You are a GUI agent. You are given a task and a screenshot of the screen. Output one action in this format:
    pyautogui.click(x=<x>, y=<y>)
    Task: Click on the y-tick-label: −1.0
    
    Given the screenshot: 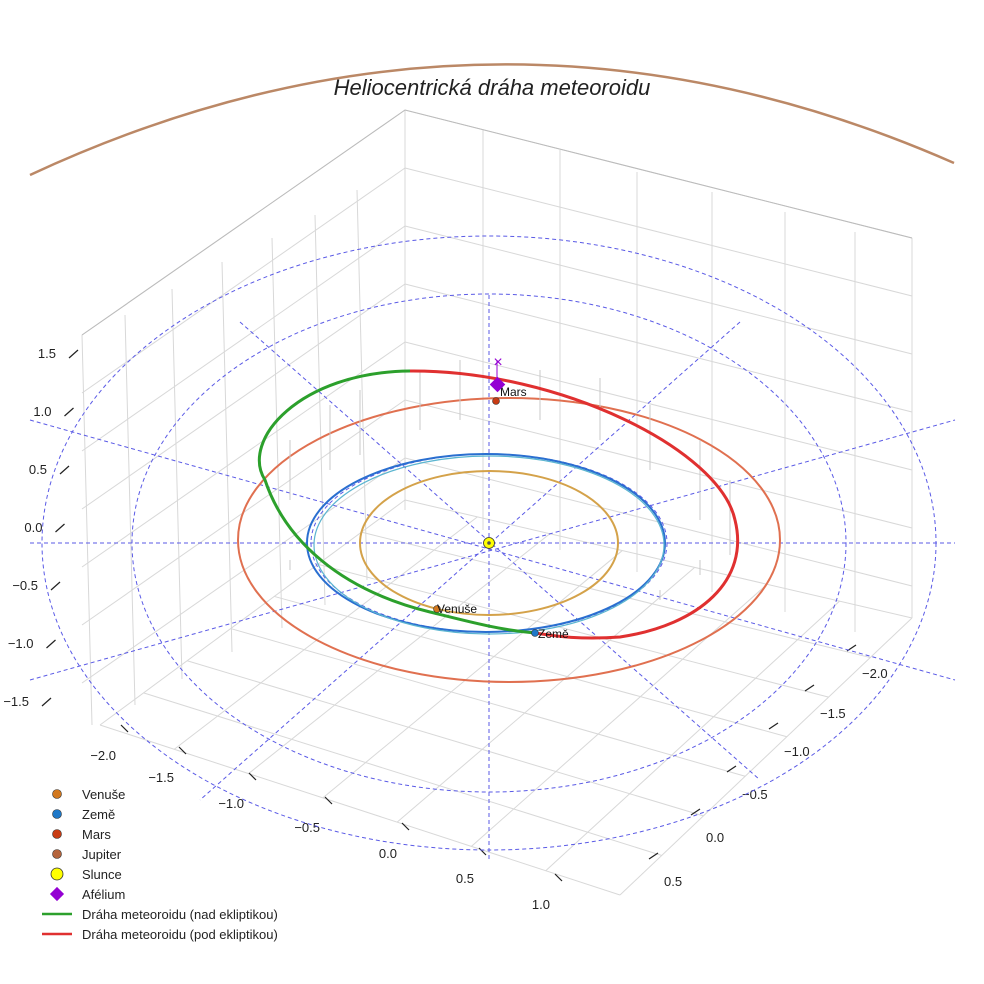 What is the action you would take?
    pyautogui.click(x=797, y=751)
    